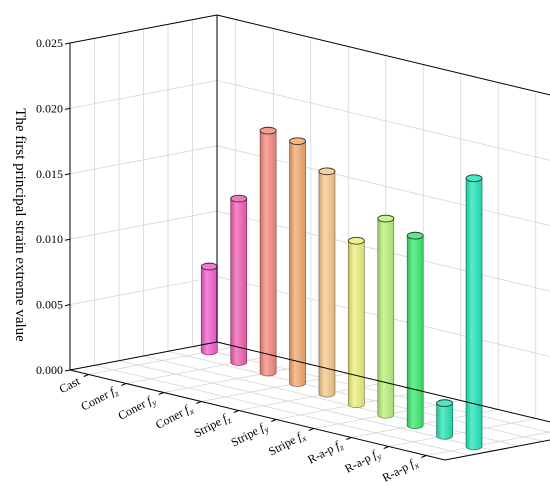 The width and height of the screenshot is (550, 485). Describe the element at coordinates (49, 370) in the screenshot. I see `y-tick-label: 0.000` at that location.